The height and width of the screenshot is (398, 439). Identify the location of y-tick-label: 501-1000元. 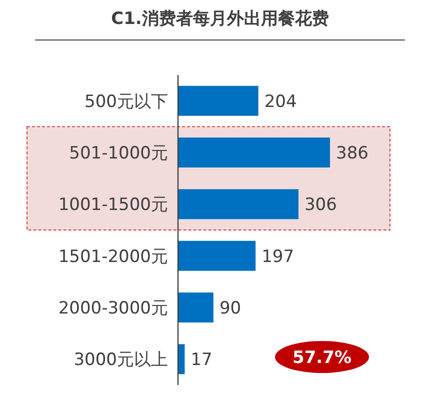
(118, 153).